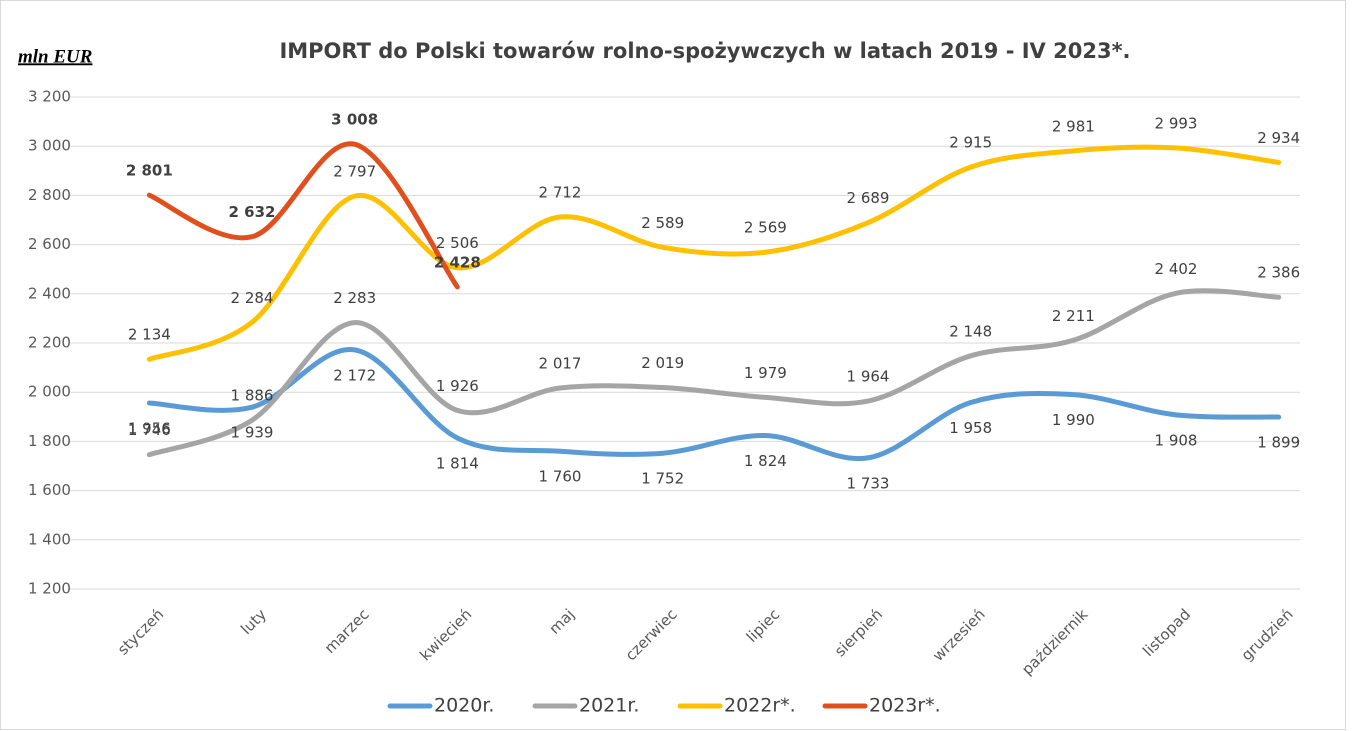 This screenshot has height=731, width=1360. I want to click on value-label: 1 899, so click(1278, 443).